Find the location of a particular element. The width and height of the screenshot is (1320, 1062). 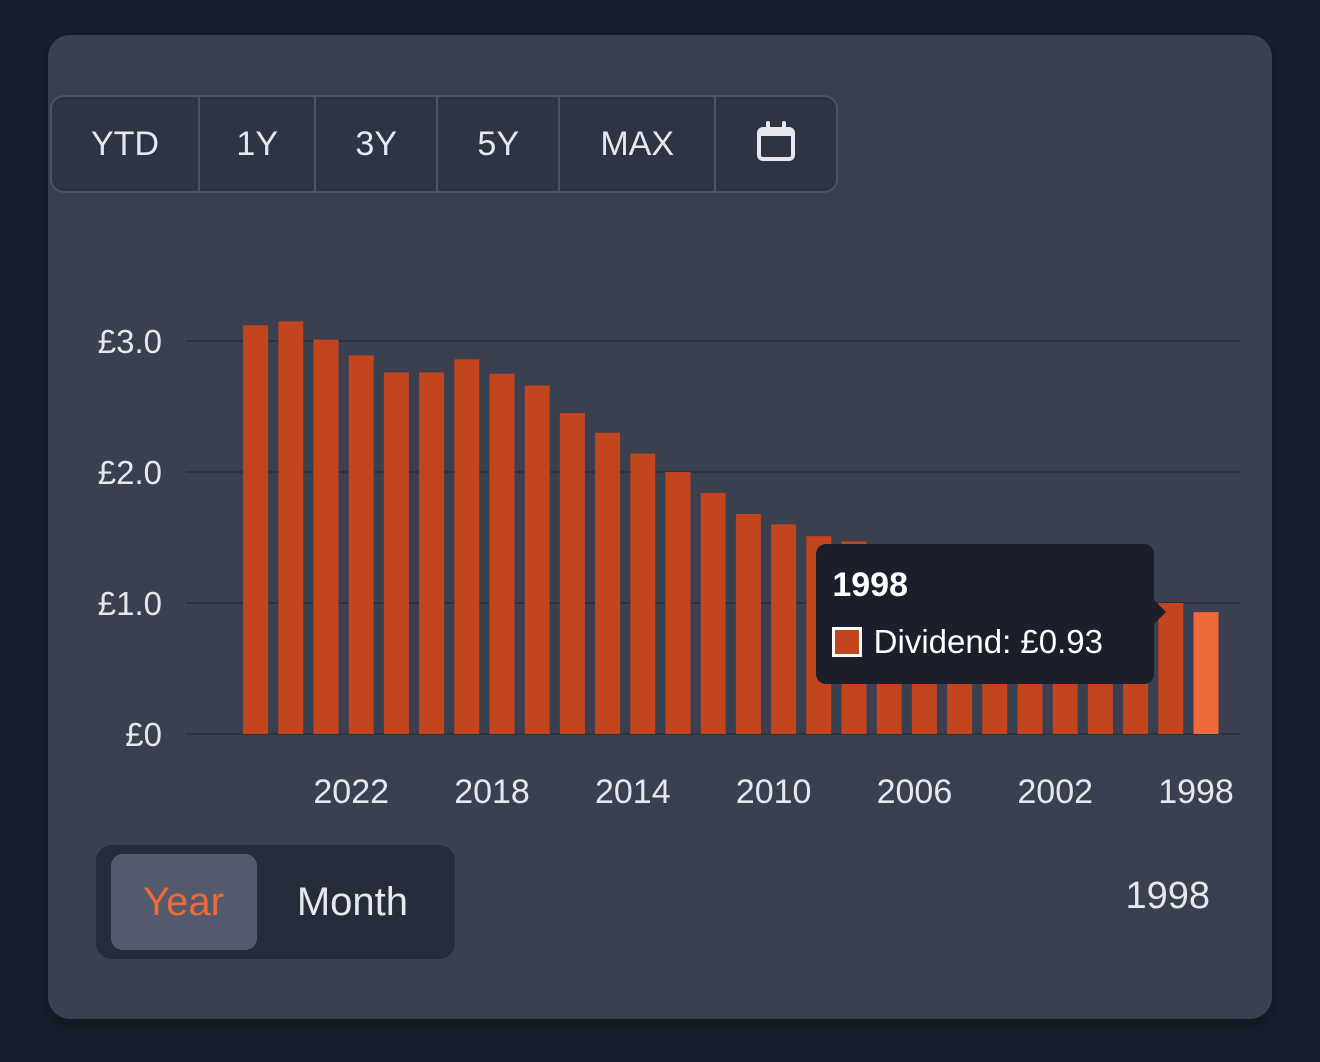

bar-2019 is located at coordinates (467, 546).